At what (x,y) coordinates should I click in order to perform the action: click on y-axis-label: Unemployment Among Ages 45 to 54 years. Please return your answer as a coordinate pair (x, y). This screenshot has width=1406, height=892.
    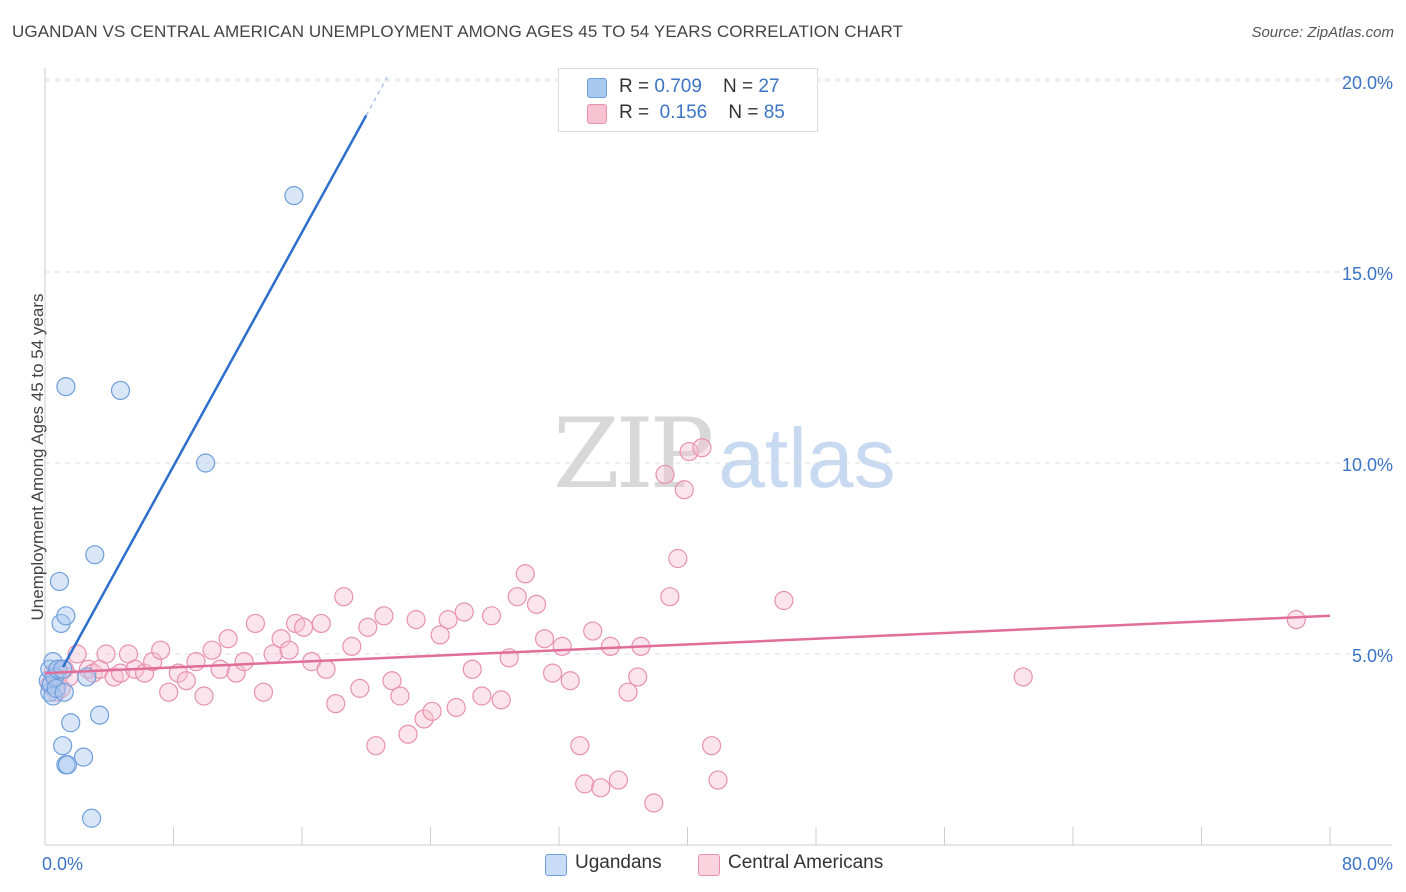
    Looking at the image, I should click on (37, 457).